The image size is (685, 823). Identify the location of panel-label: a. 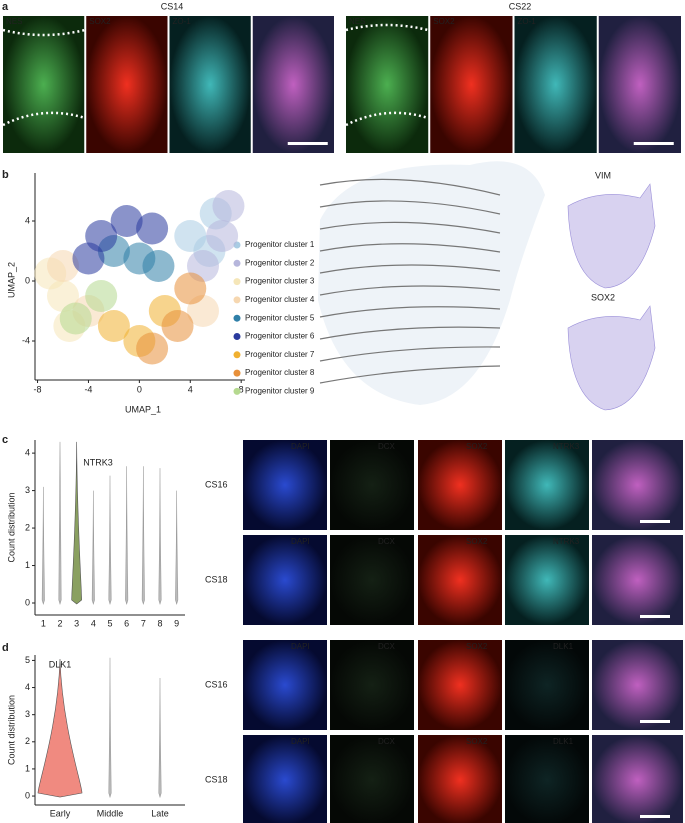
(5, 7).